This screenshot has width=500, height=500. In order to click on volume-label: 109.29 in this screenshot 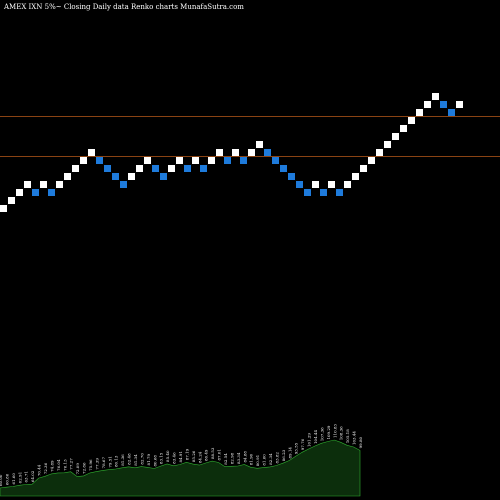, I will do `click(328, 432)`.